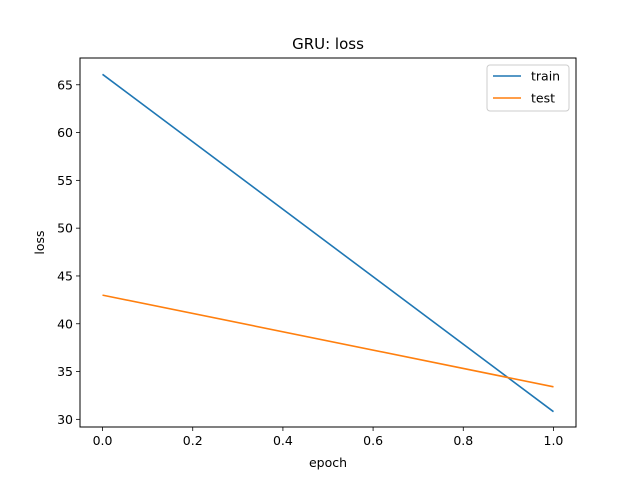  I want to click on x-tick-label: 0.4, so click(283, 440).